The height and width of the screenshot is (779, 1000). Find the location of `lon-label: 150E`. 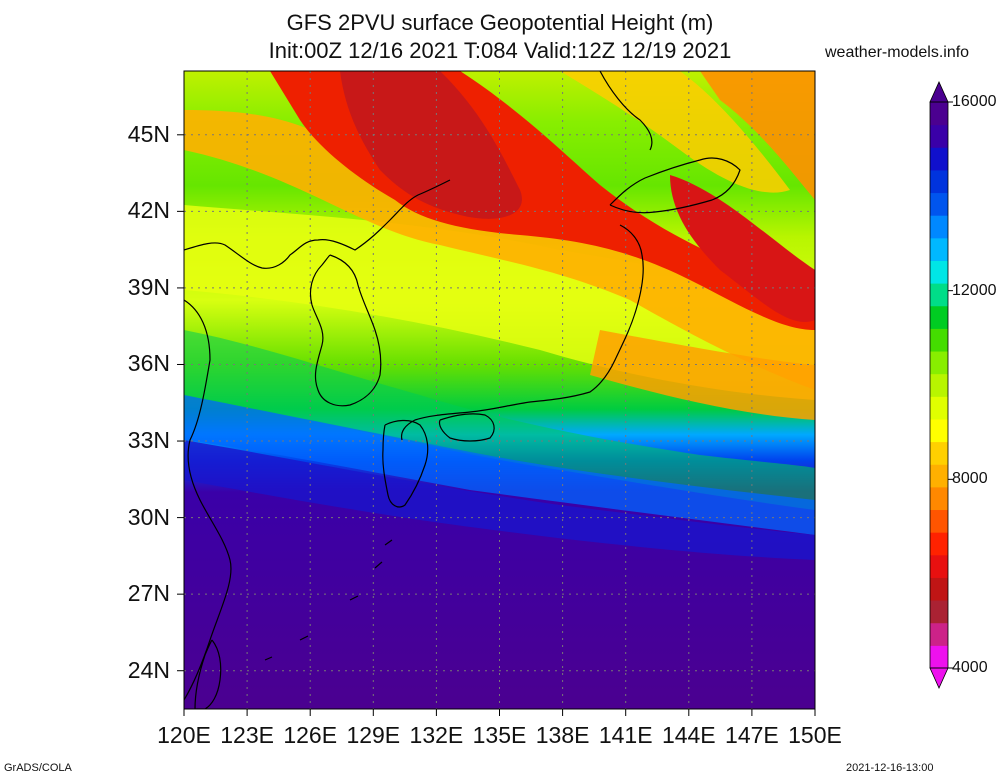

lon-label: 150E is located at coordinates (815, 735).